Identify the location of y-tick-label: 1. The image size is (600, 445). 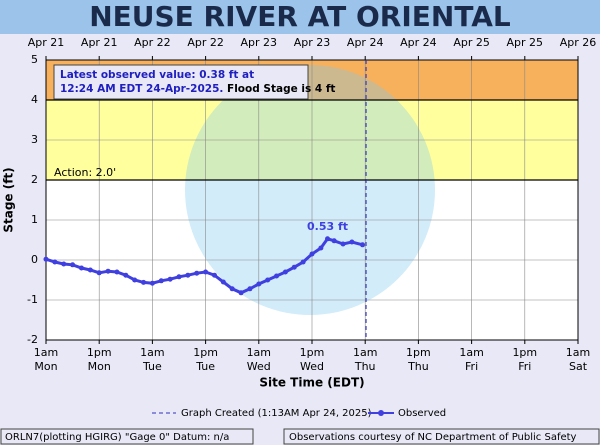
(34, 219).